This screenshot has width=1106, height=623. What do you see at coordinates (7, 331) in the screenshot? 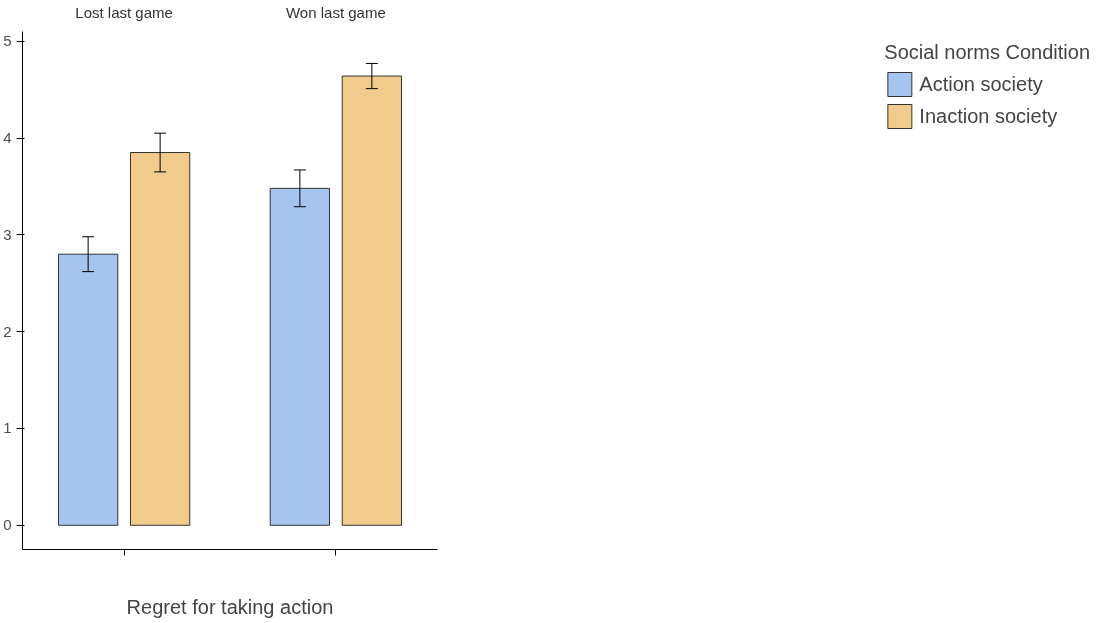
I see `y-tick-label: 2` at bounding box center [7, 331].